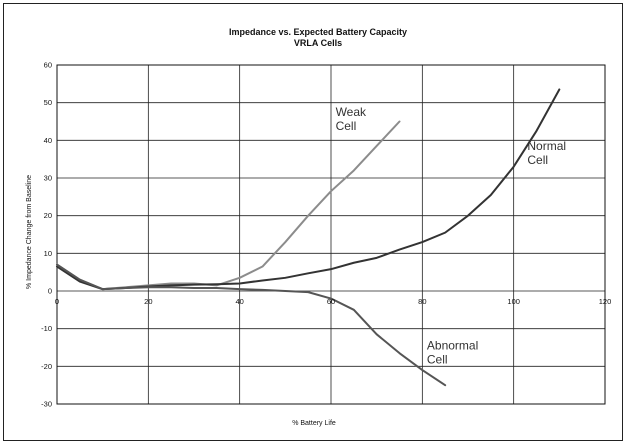 The width and height of the screenshot is (628, 446). What do you see at coordinates (46, 366) in the screenshot?
I see `y-tick-label: -20` at bounding box center [46, 366].